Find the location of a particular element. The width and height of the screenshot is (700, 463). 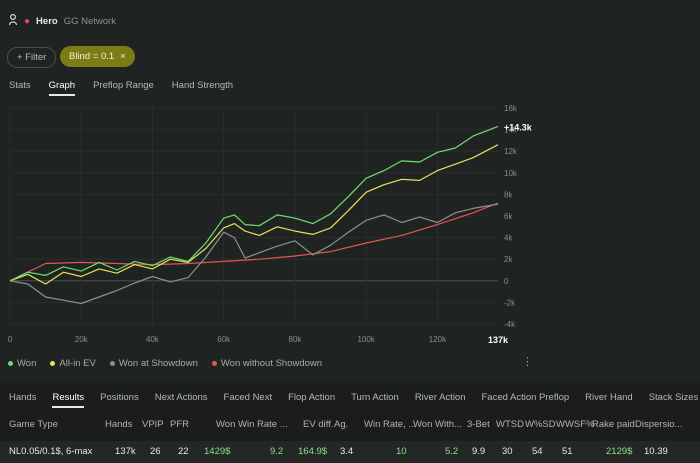

table-row-background is located at coordinates (350, 452).